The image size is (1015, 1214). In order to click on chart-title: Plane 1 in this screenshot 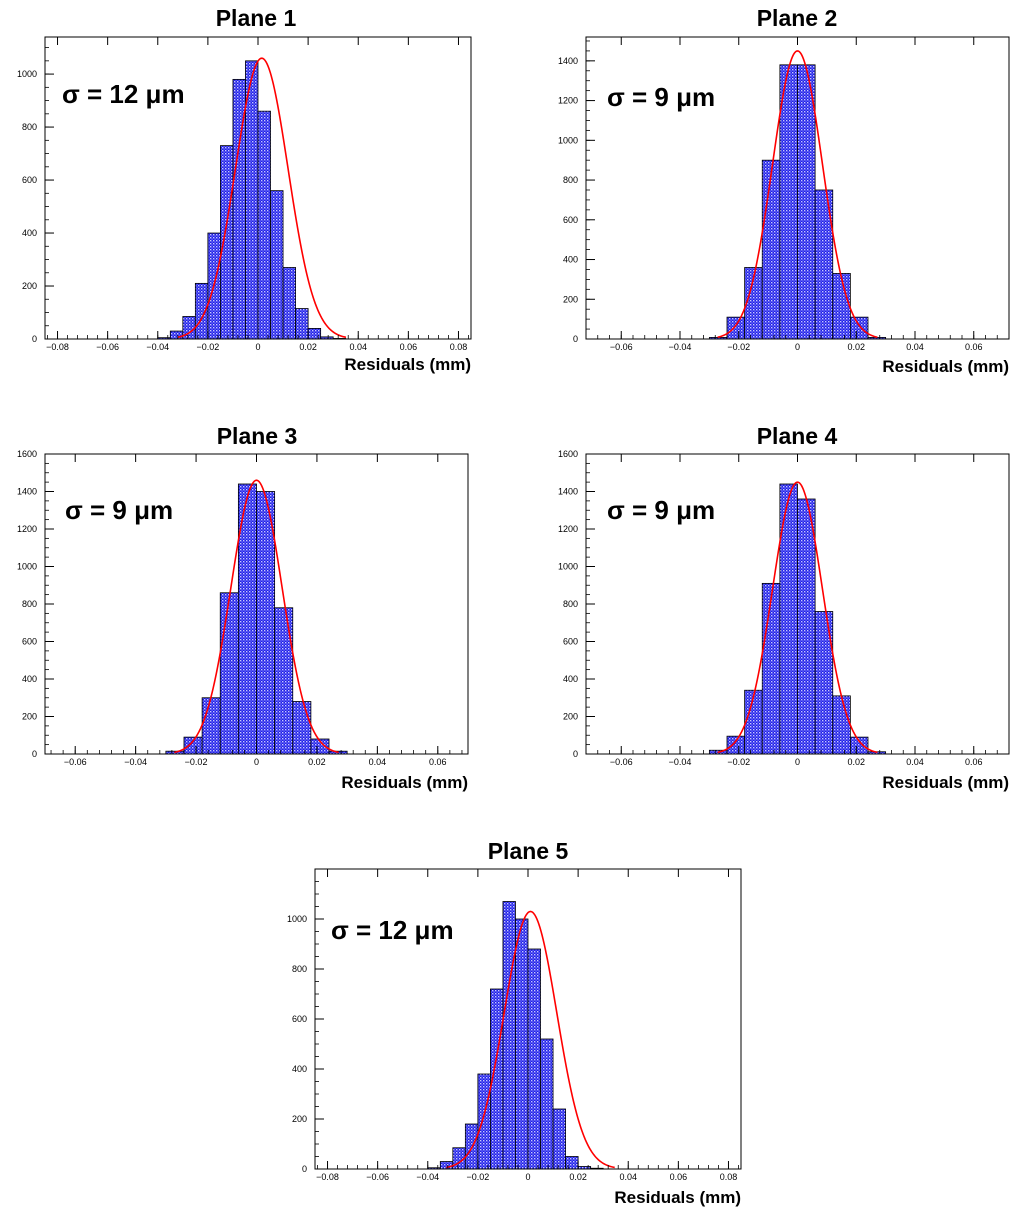, I will do `click(256, 18)`.